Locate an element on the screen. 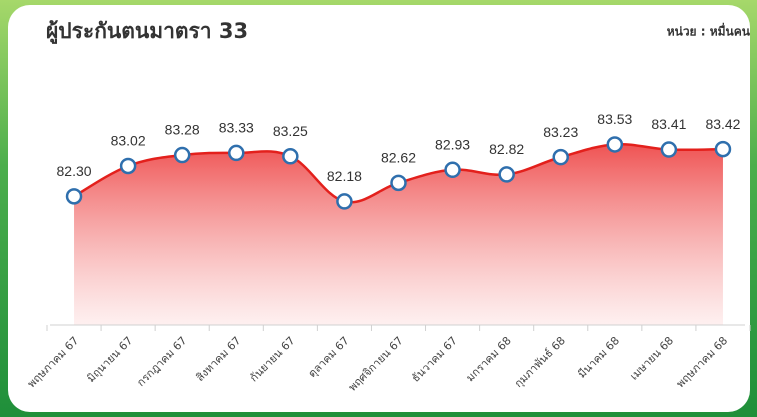 This screenshot has height=417, width=757. data-label: 83.41 is located at coordinates (668, 124).